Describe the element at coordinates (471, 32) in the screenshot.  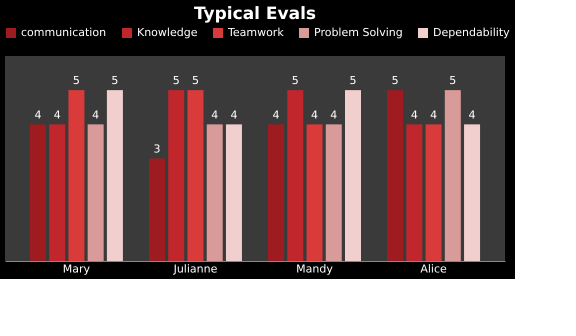
I see `legend-label: Dependability` at that location.